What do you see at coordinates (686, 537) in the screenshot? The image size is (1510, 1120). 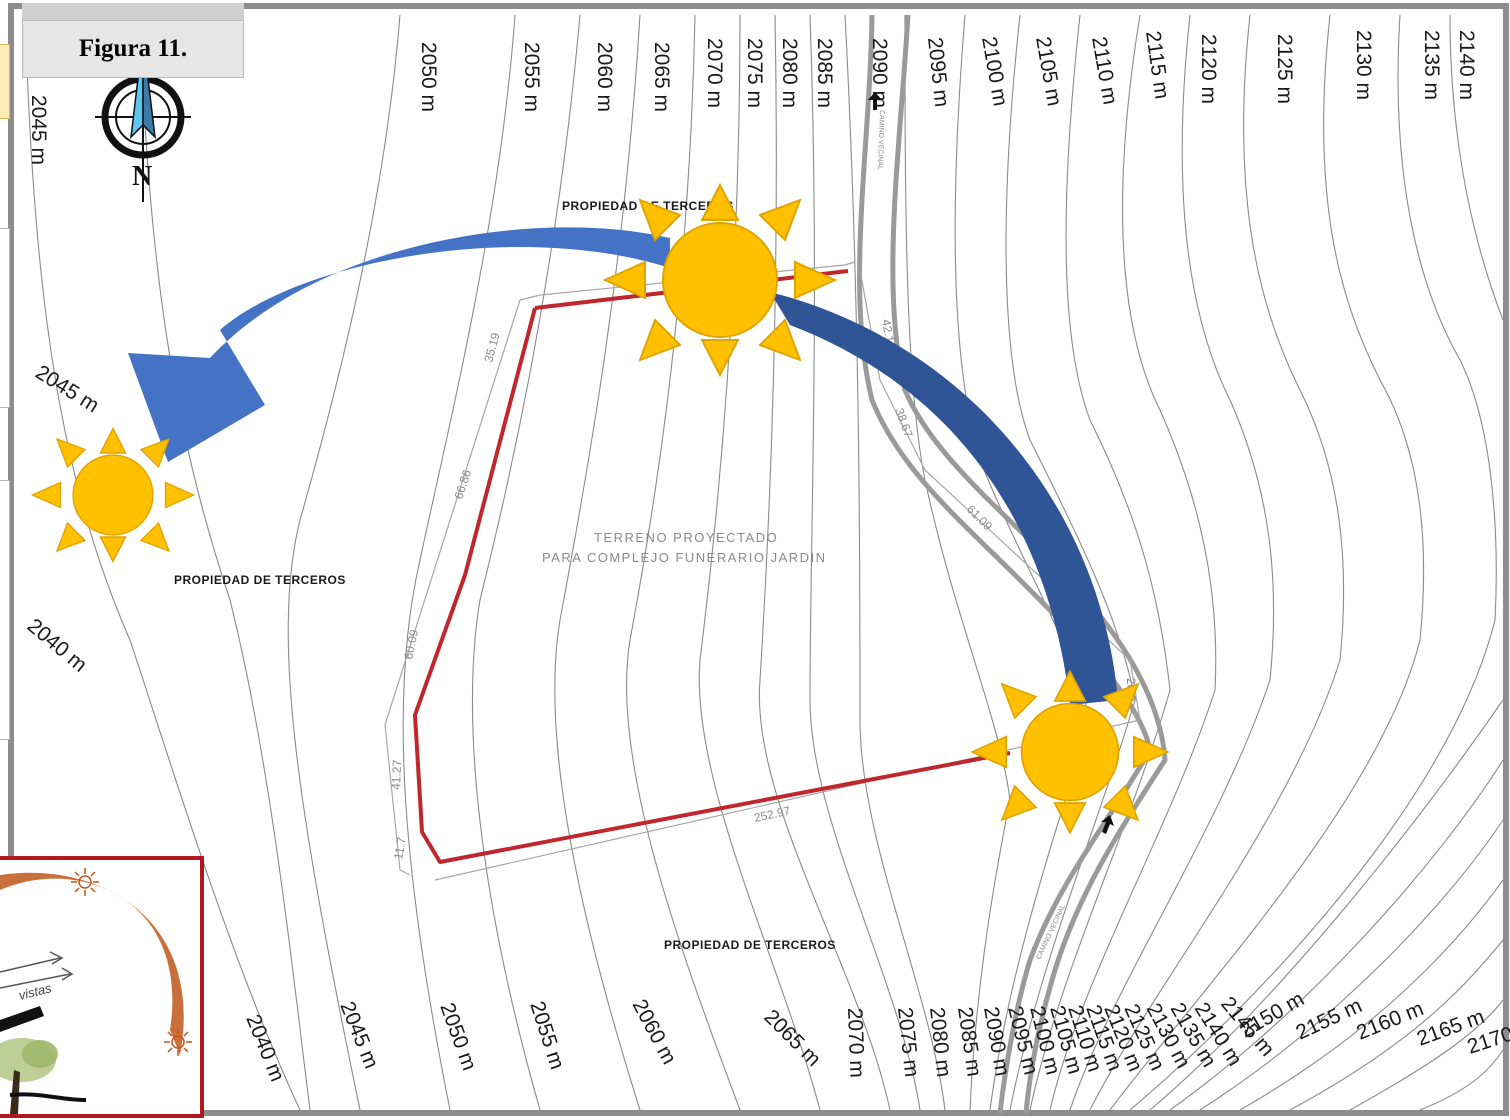 I see `terreno-label-line1: TERRENO PROYECTADO` at bounding box center [686, 537].